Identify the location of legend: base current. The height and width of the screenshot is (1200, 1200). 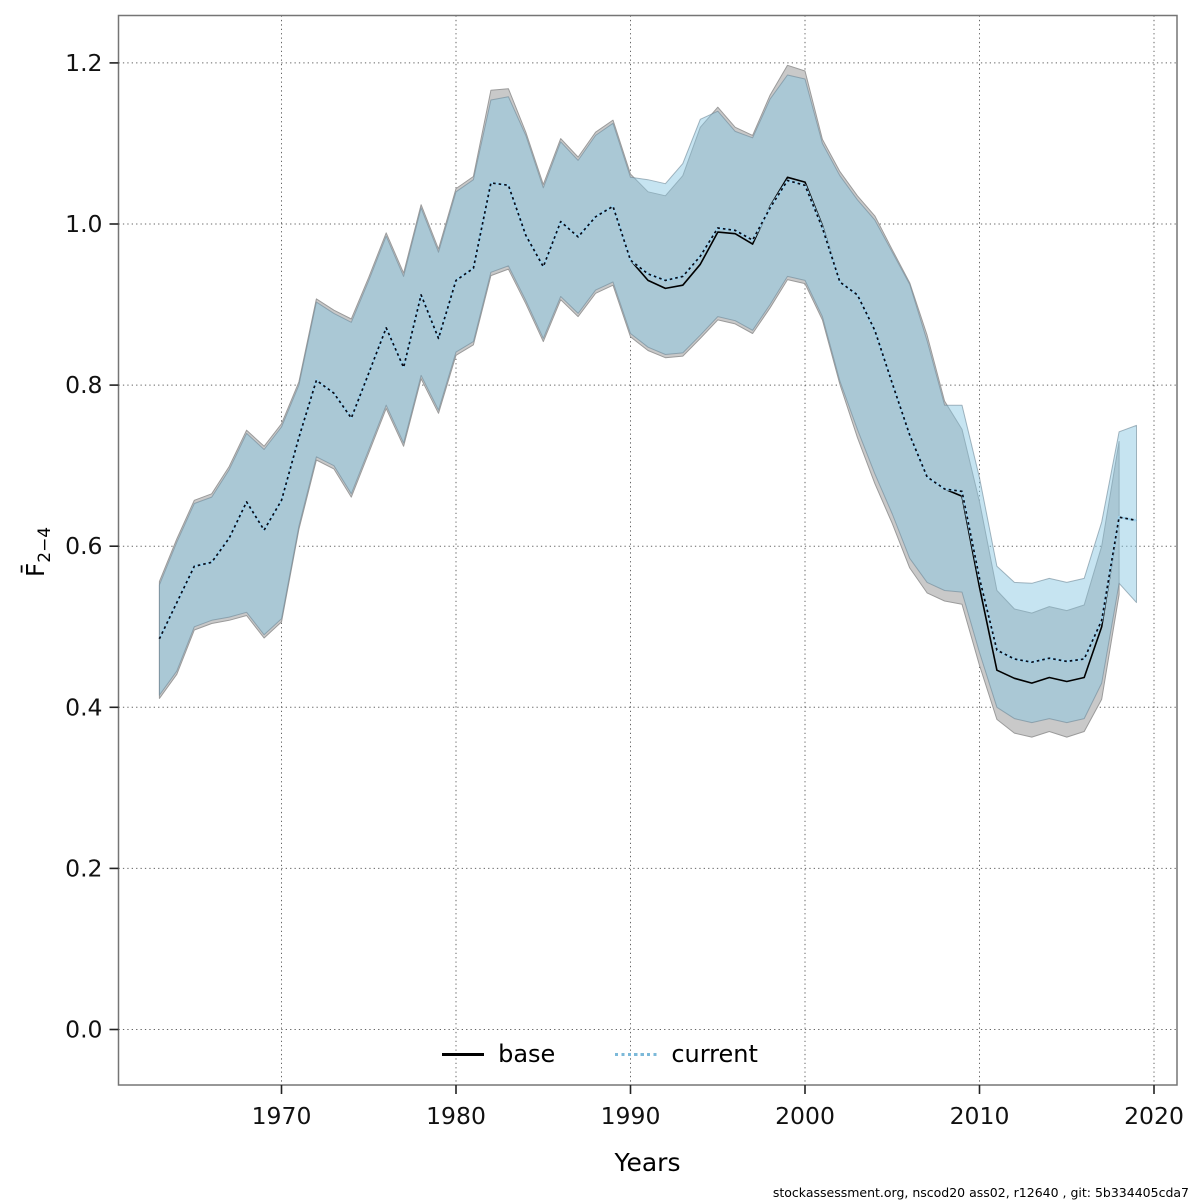
(600, 1054).